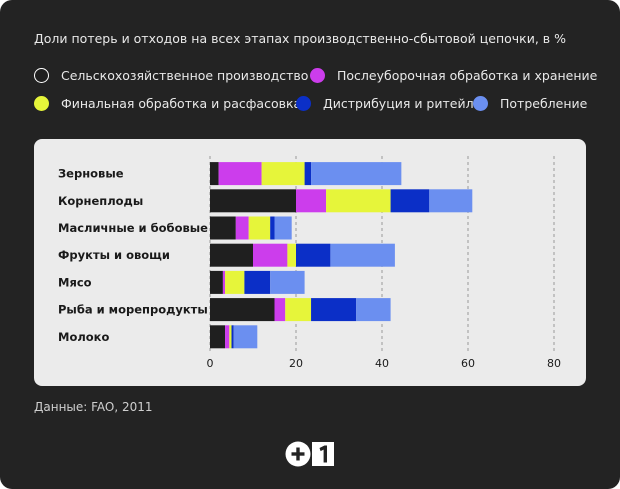 The image size is (620, 489). What do you see at coordinates (75, 282) in the screenshot?
I see `category-label: Мясо` at bounding box center [75, 282].